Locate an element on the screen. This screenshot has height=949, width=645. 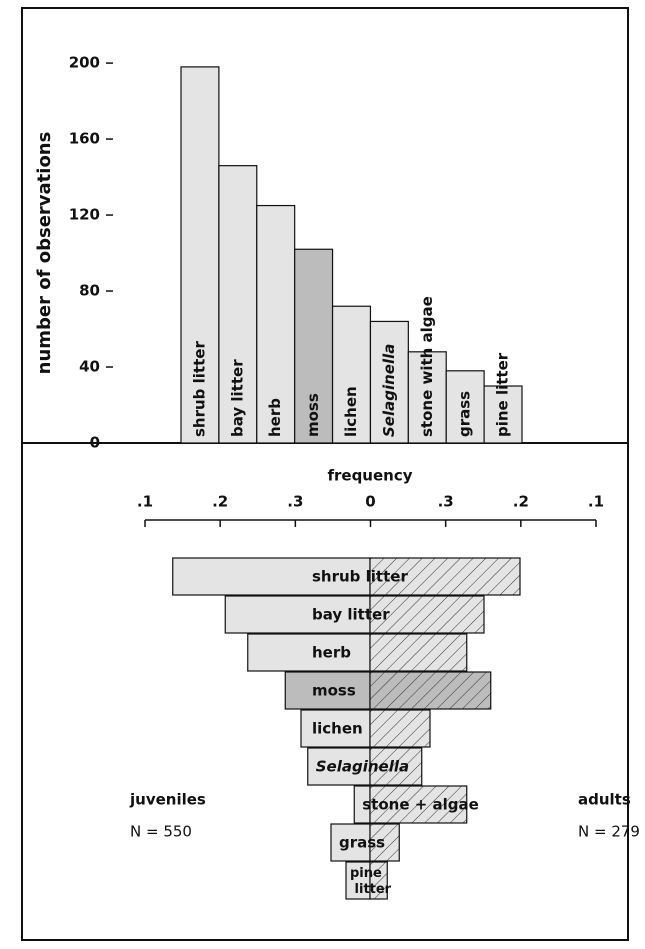
bar-label: stone + algae is located at coordinates (420, 805).